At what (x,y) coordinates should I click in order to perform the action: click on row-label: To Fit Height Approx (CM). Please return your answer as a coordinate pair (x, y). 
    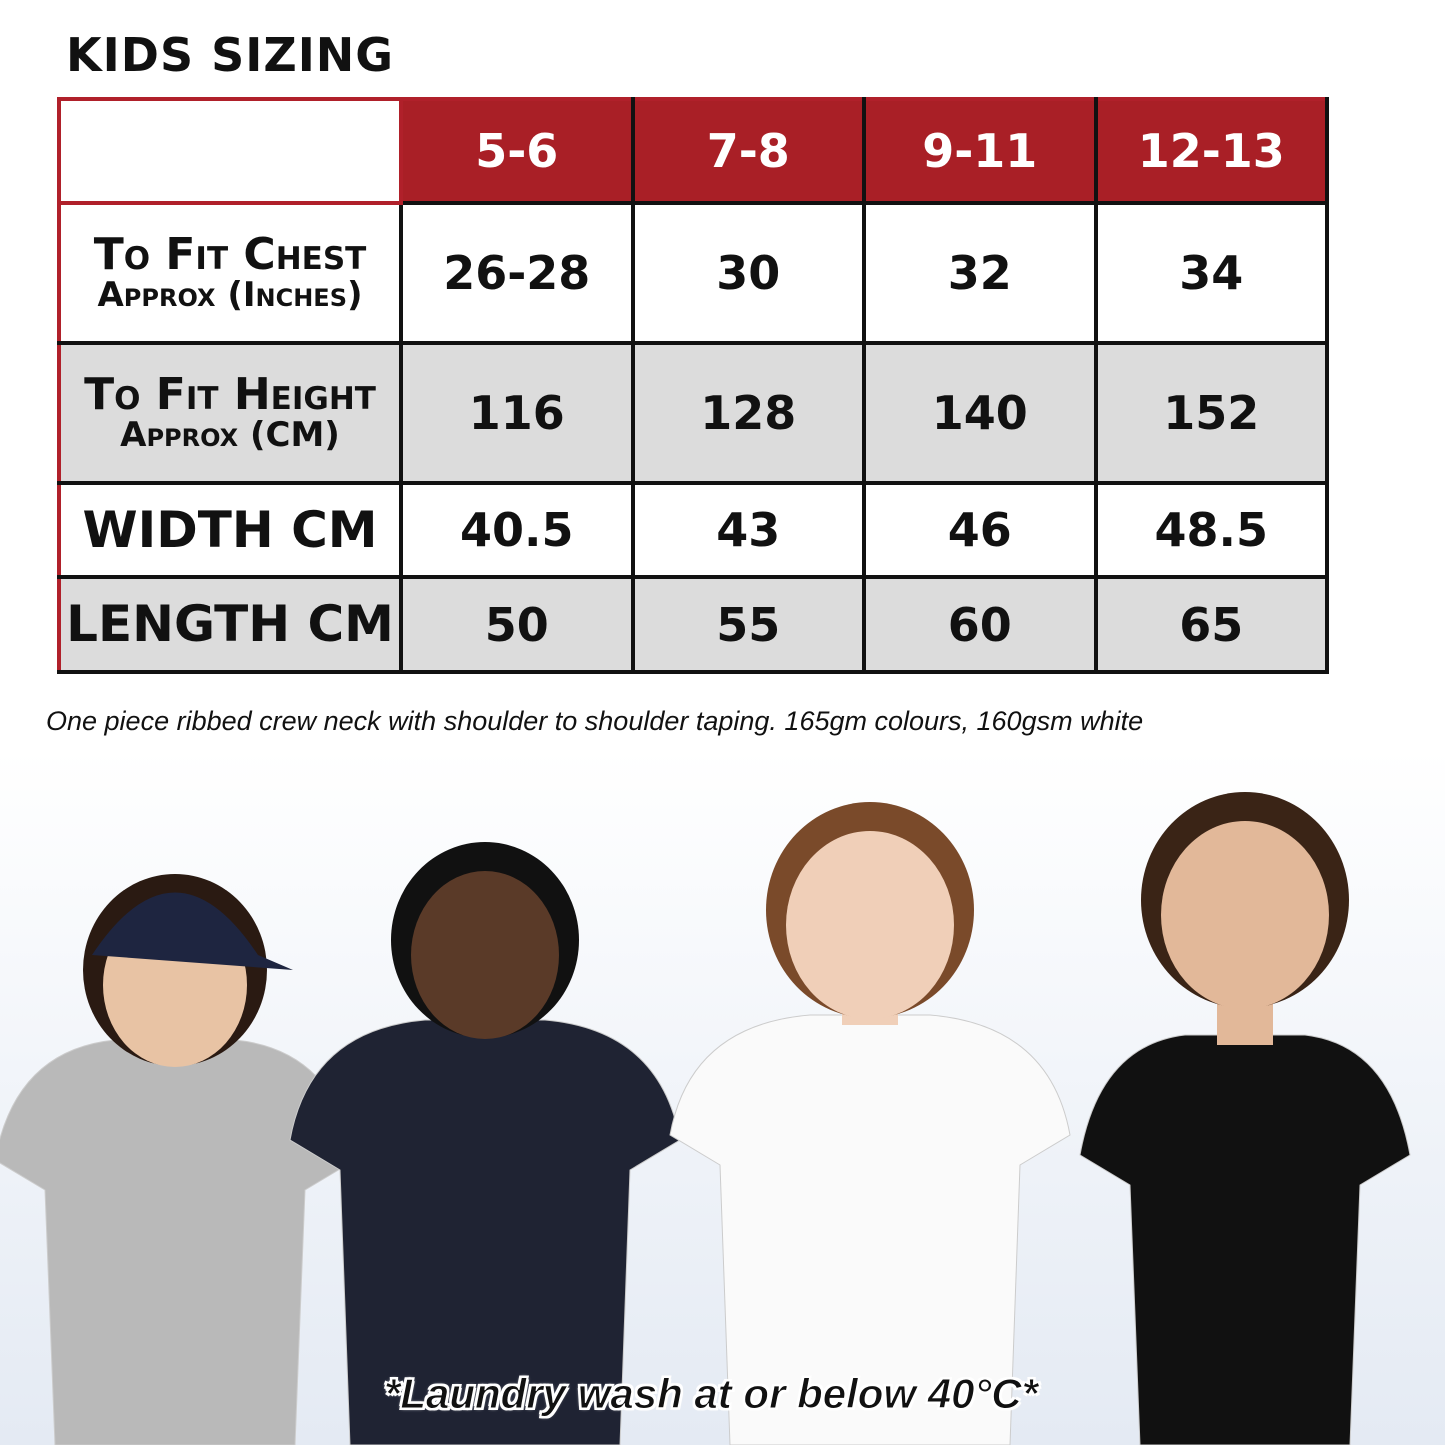
    Looking at the image, I should click on (231, 412).